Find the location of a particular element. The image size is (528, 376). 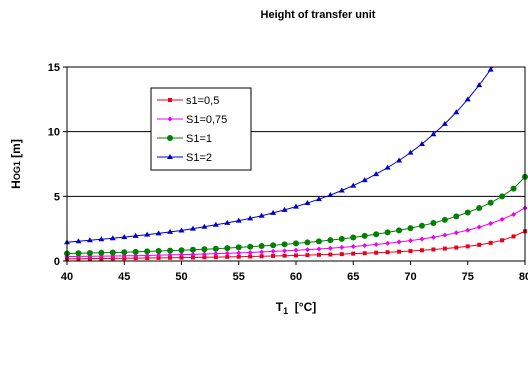

x-ticks: 40 45 50 55 60 65 70 75 80 is located at coordinates (294, 272).